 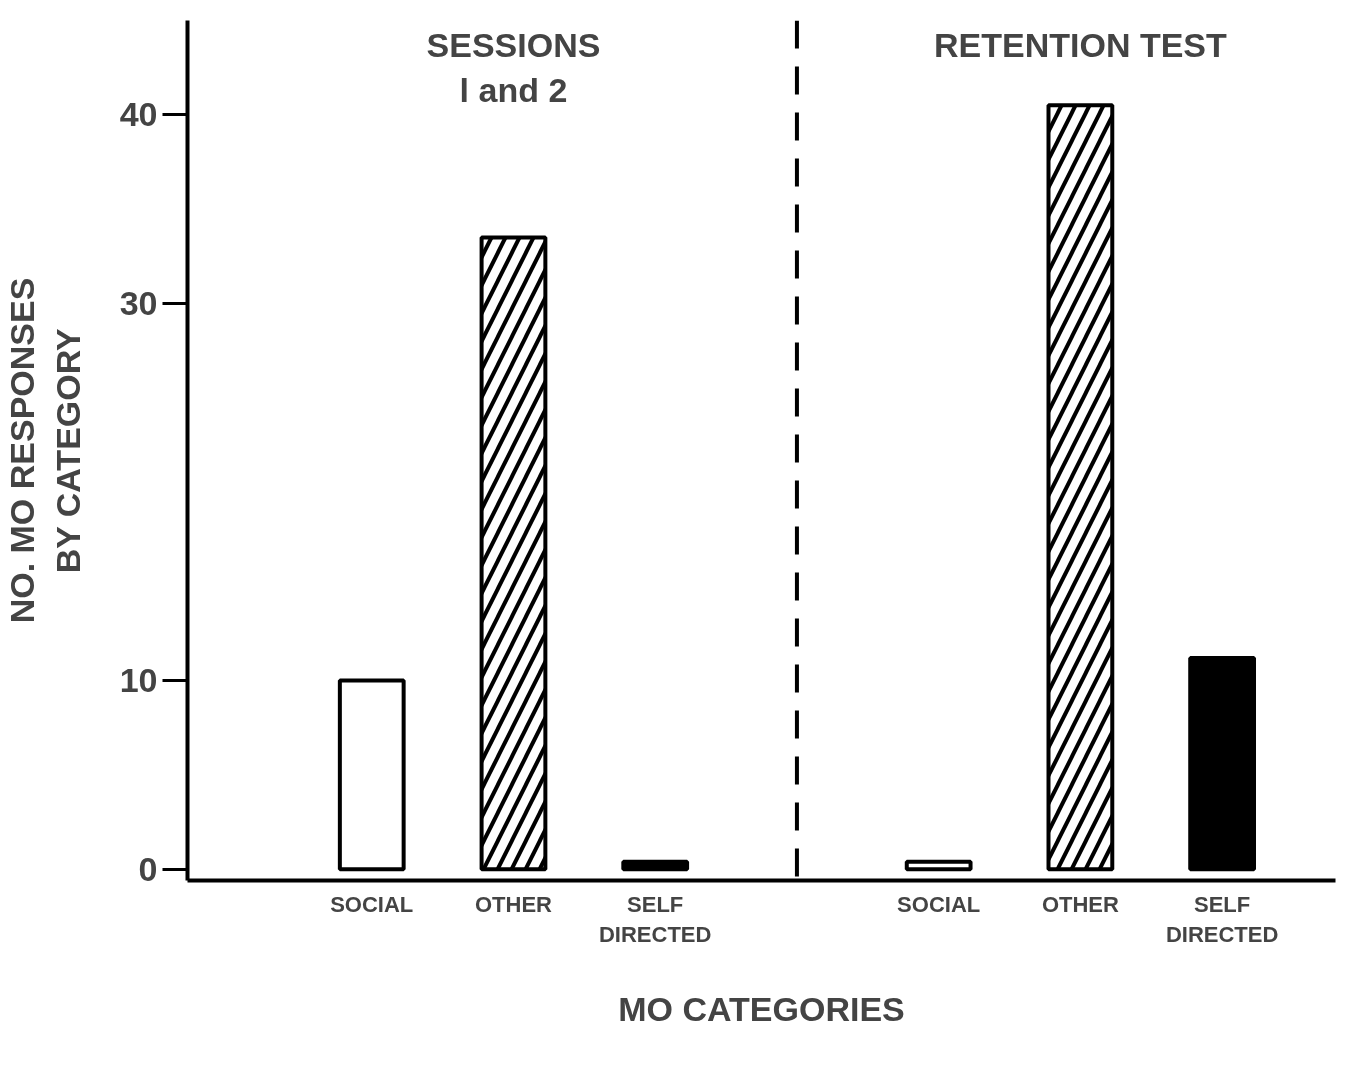 I want to click on x-axis-title: MO CATEGORIES, so click(x=761, y=1008).